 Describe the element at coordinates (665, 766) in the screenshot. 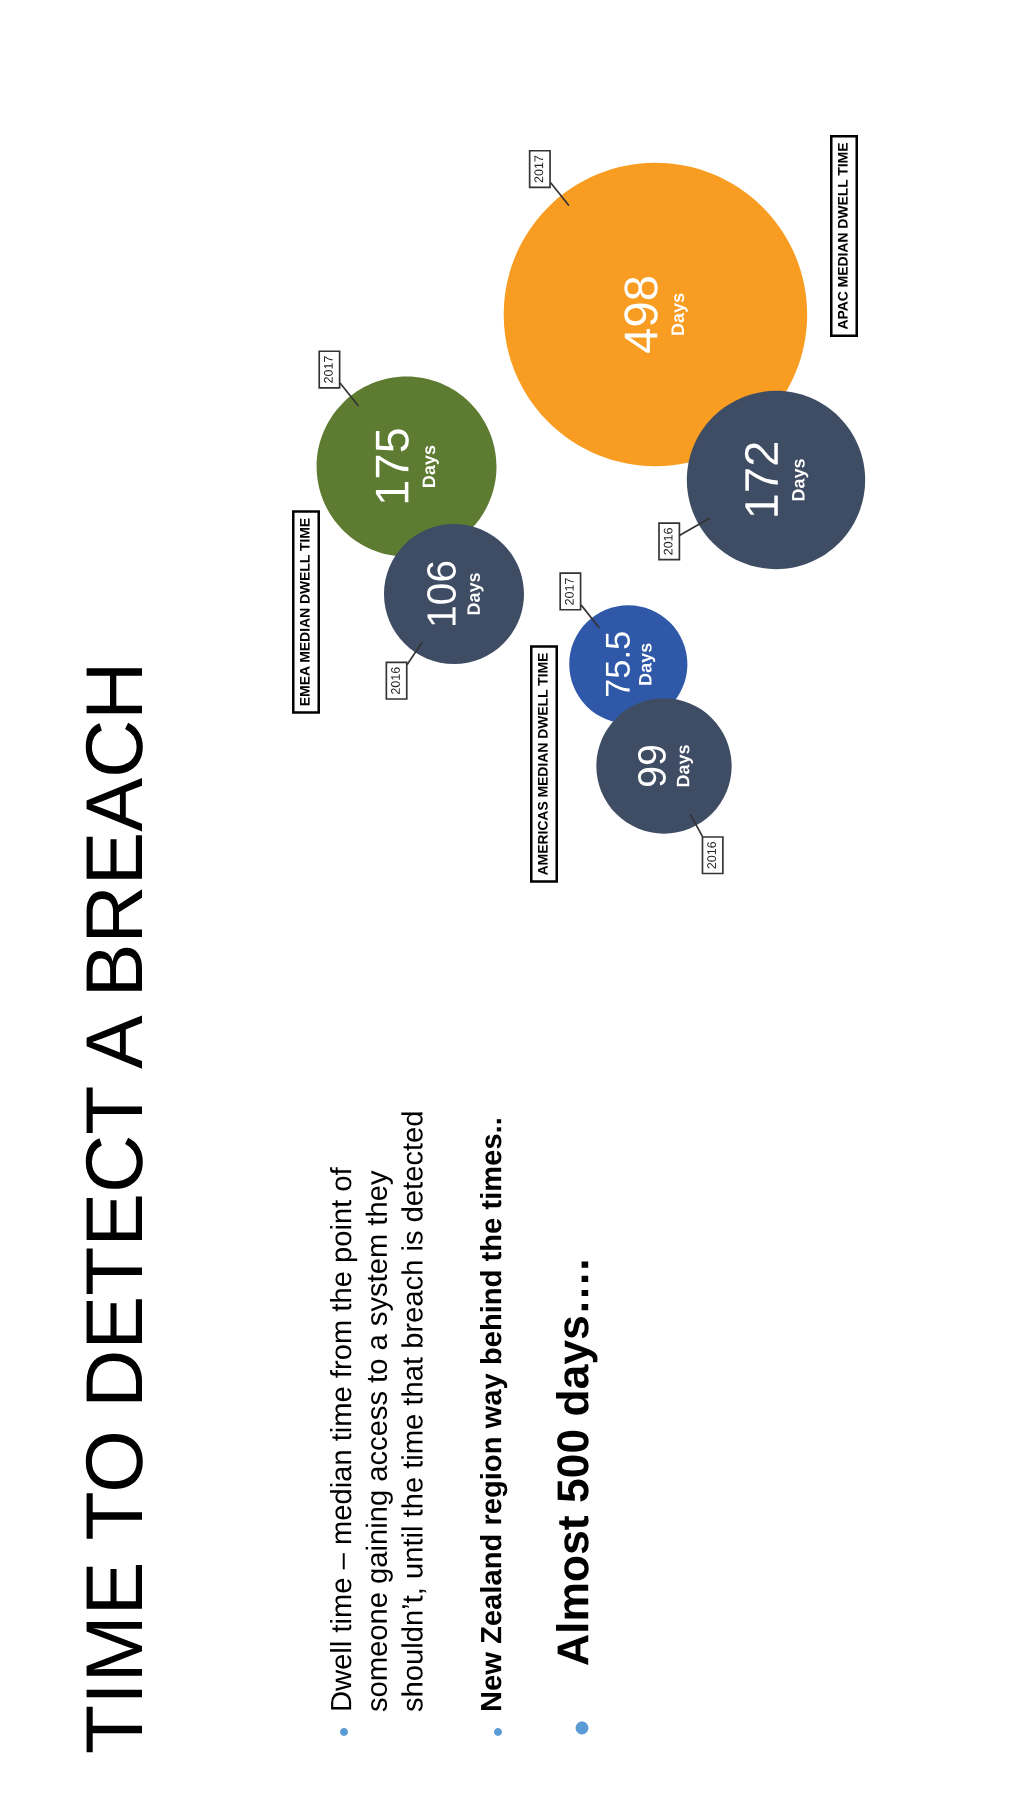

I see `data-label: 99 Days` at that location.